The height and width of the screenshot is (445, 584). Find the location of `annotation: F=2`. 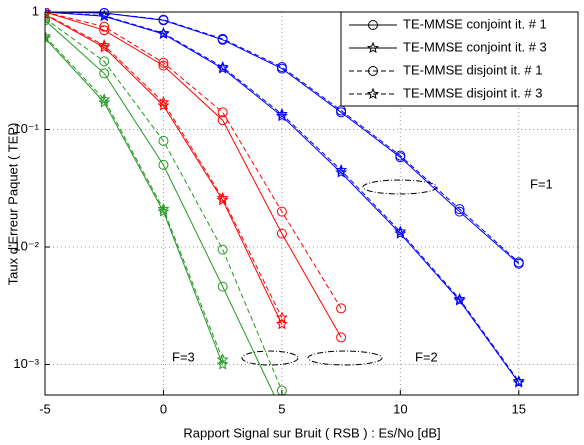

annotation: F=2 is located at coordinates (426, 356).